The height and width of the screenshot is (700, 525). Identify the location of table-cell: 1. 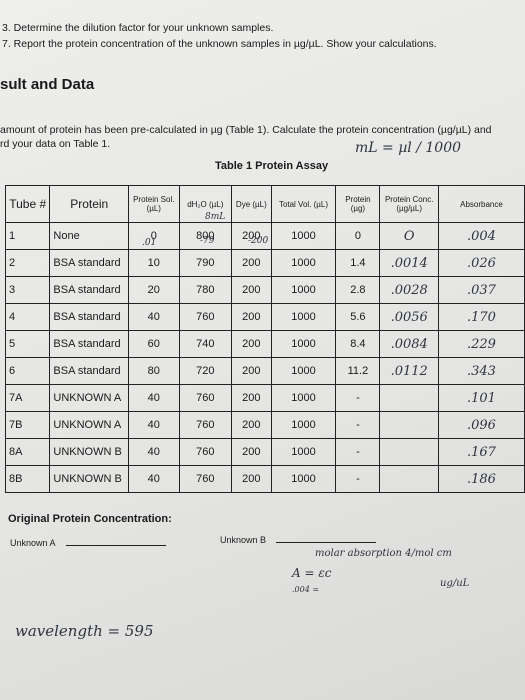
(27, 236).